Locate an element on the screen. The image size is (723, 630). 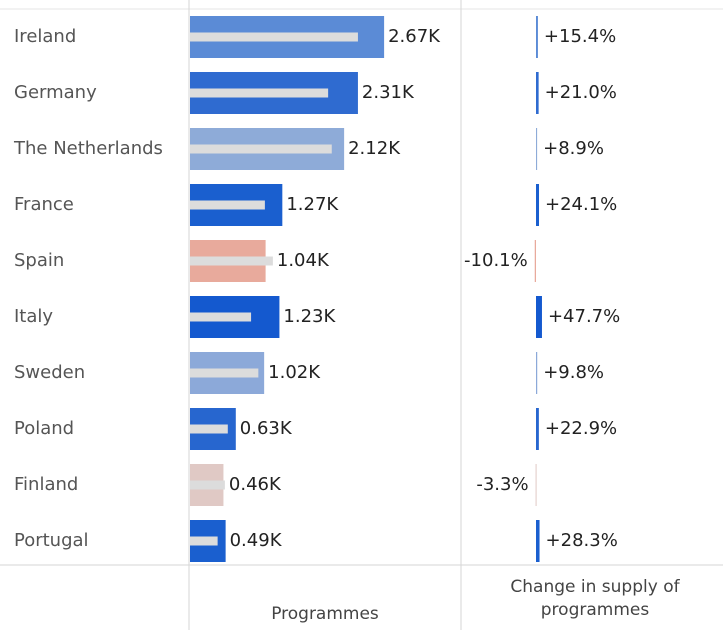
change-label: +28.3% is located at coordinates (582, 540).